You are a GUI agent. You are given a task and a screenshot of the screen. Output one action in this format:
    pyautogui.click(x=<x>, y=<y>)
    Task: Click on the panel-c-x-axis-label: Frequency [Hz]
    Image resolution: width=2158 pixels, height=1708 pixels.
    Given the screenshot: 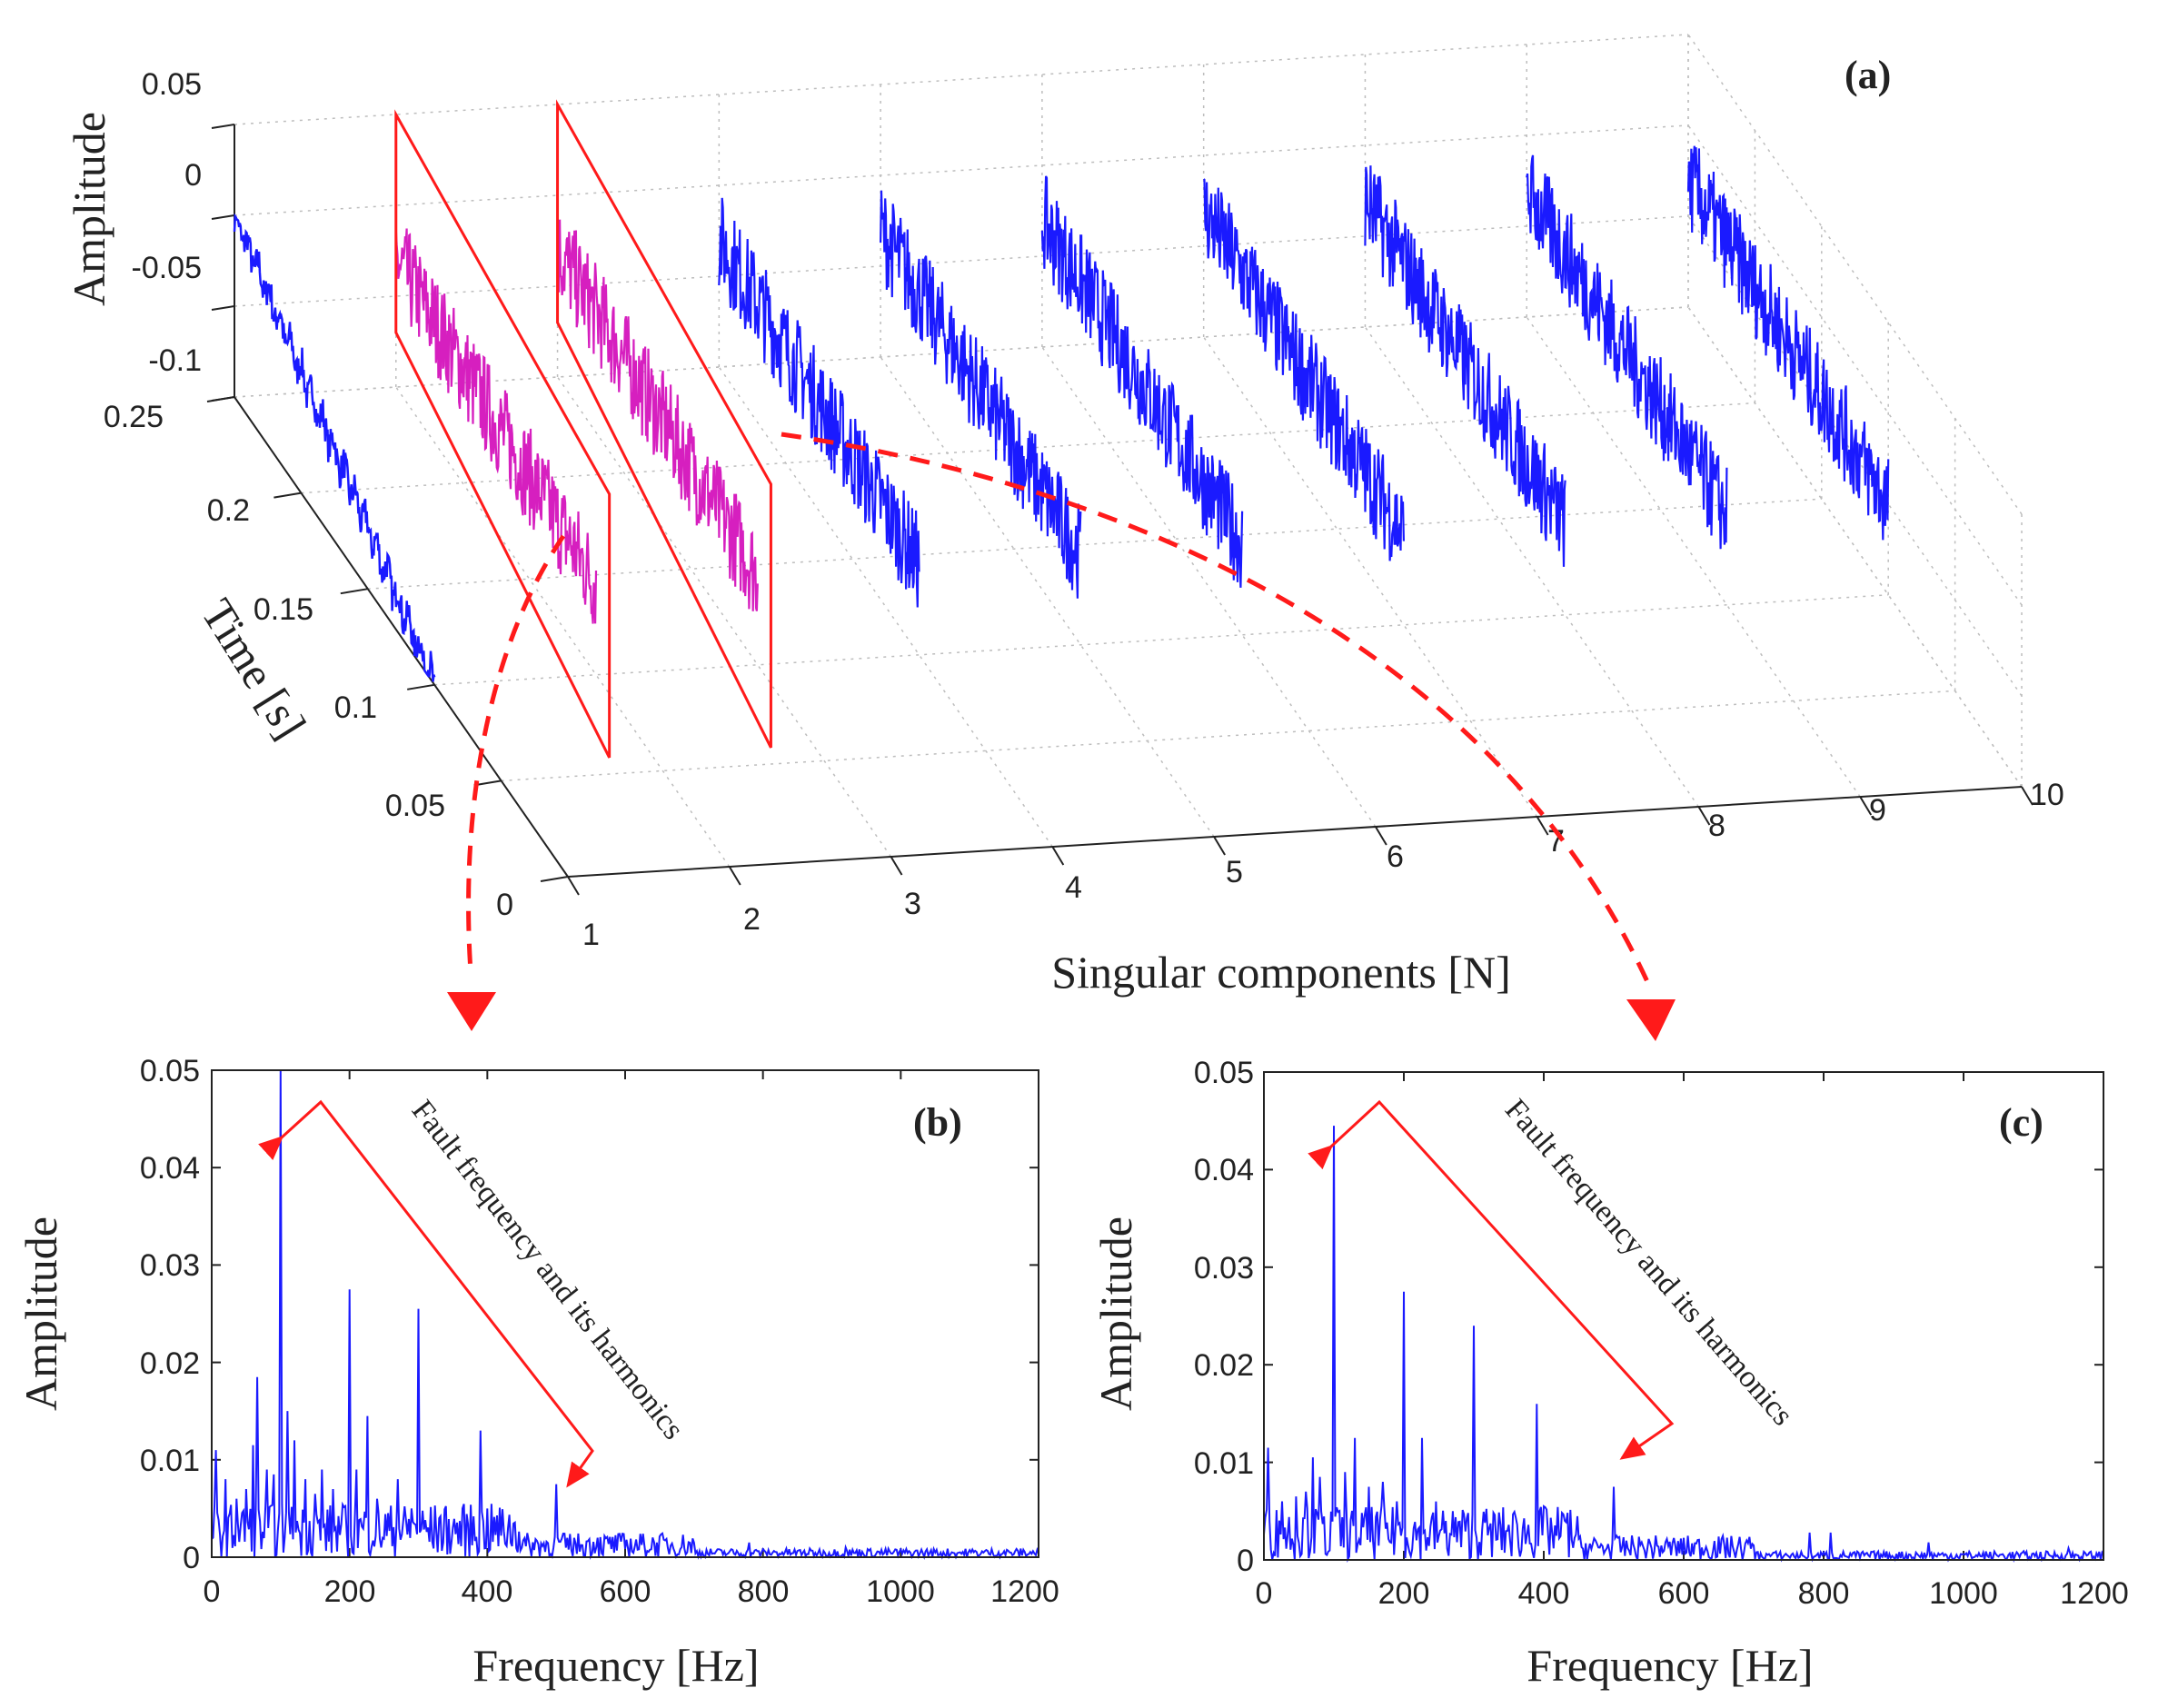 What is the action you would take?
    pyautogui.click(x=1670, y=1665)
    